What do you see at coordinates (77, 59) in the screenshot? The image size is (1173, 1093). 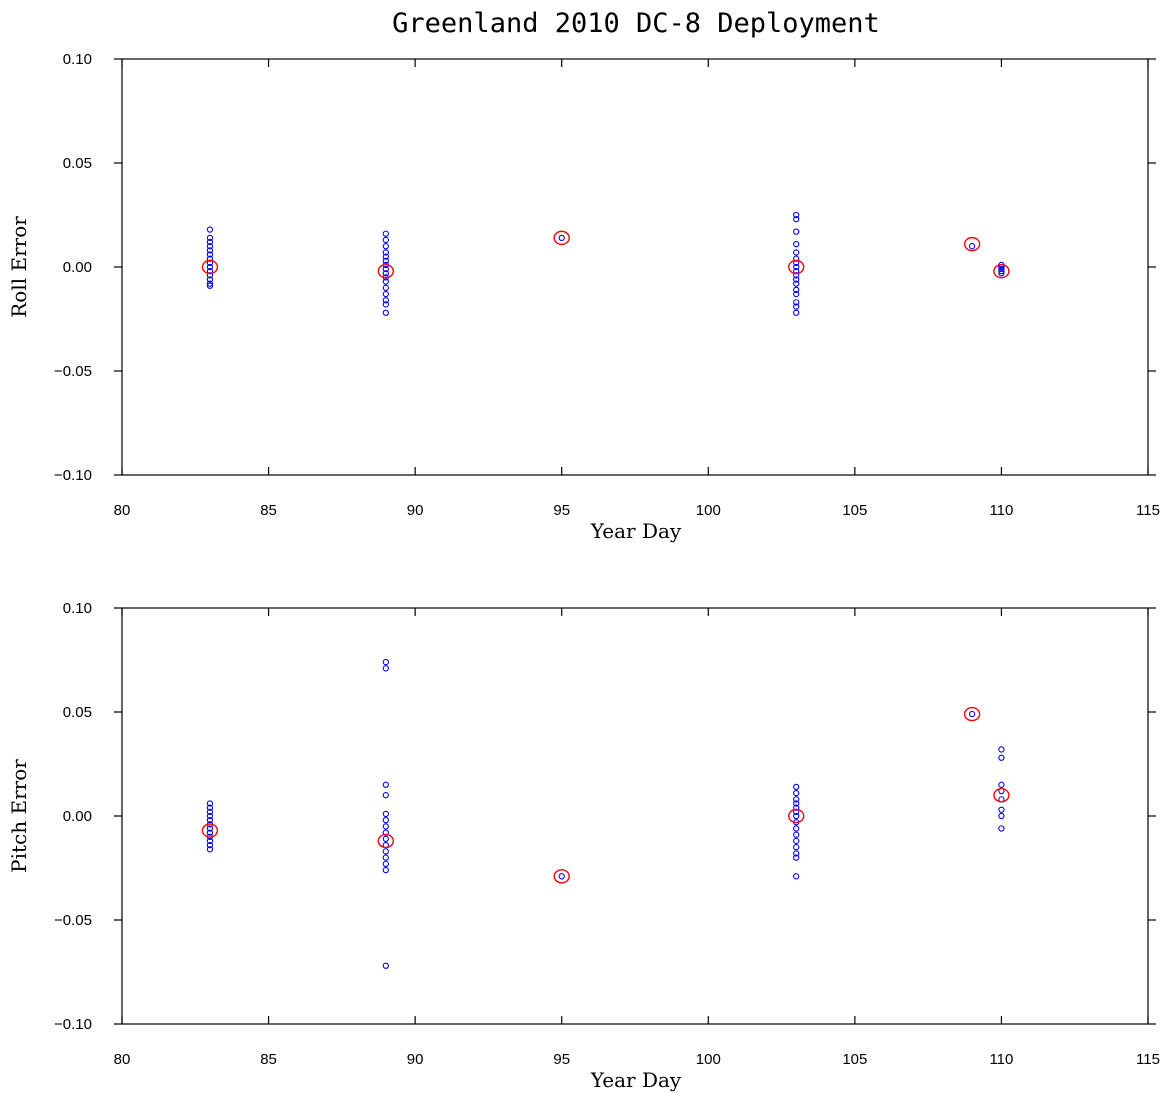 I see `y-tick-label: 0.10` at bounding box center [77, 59].